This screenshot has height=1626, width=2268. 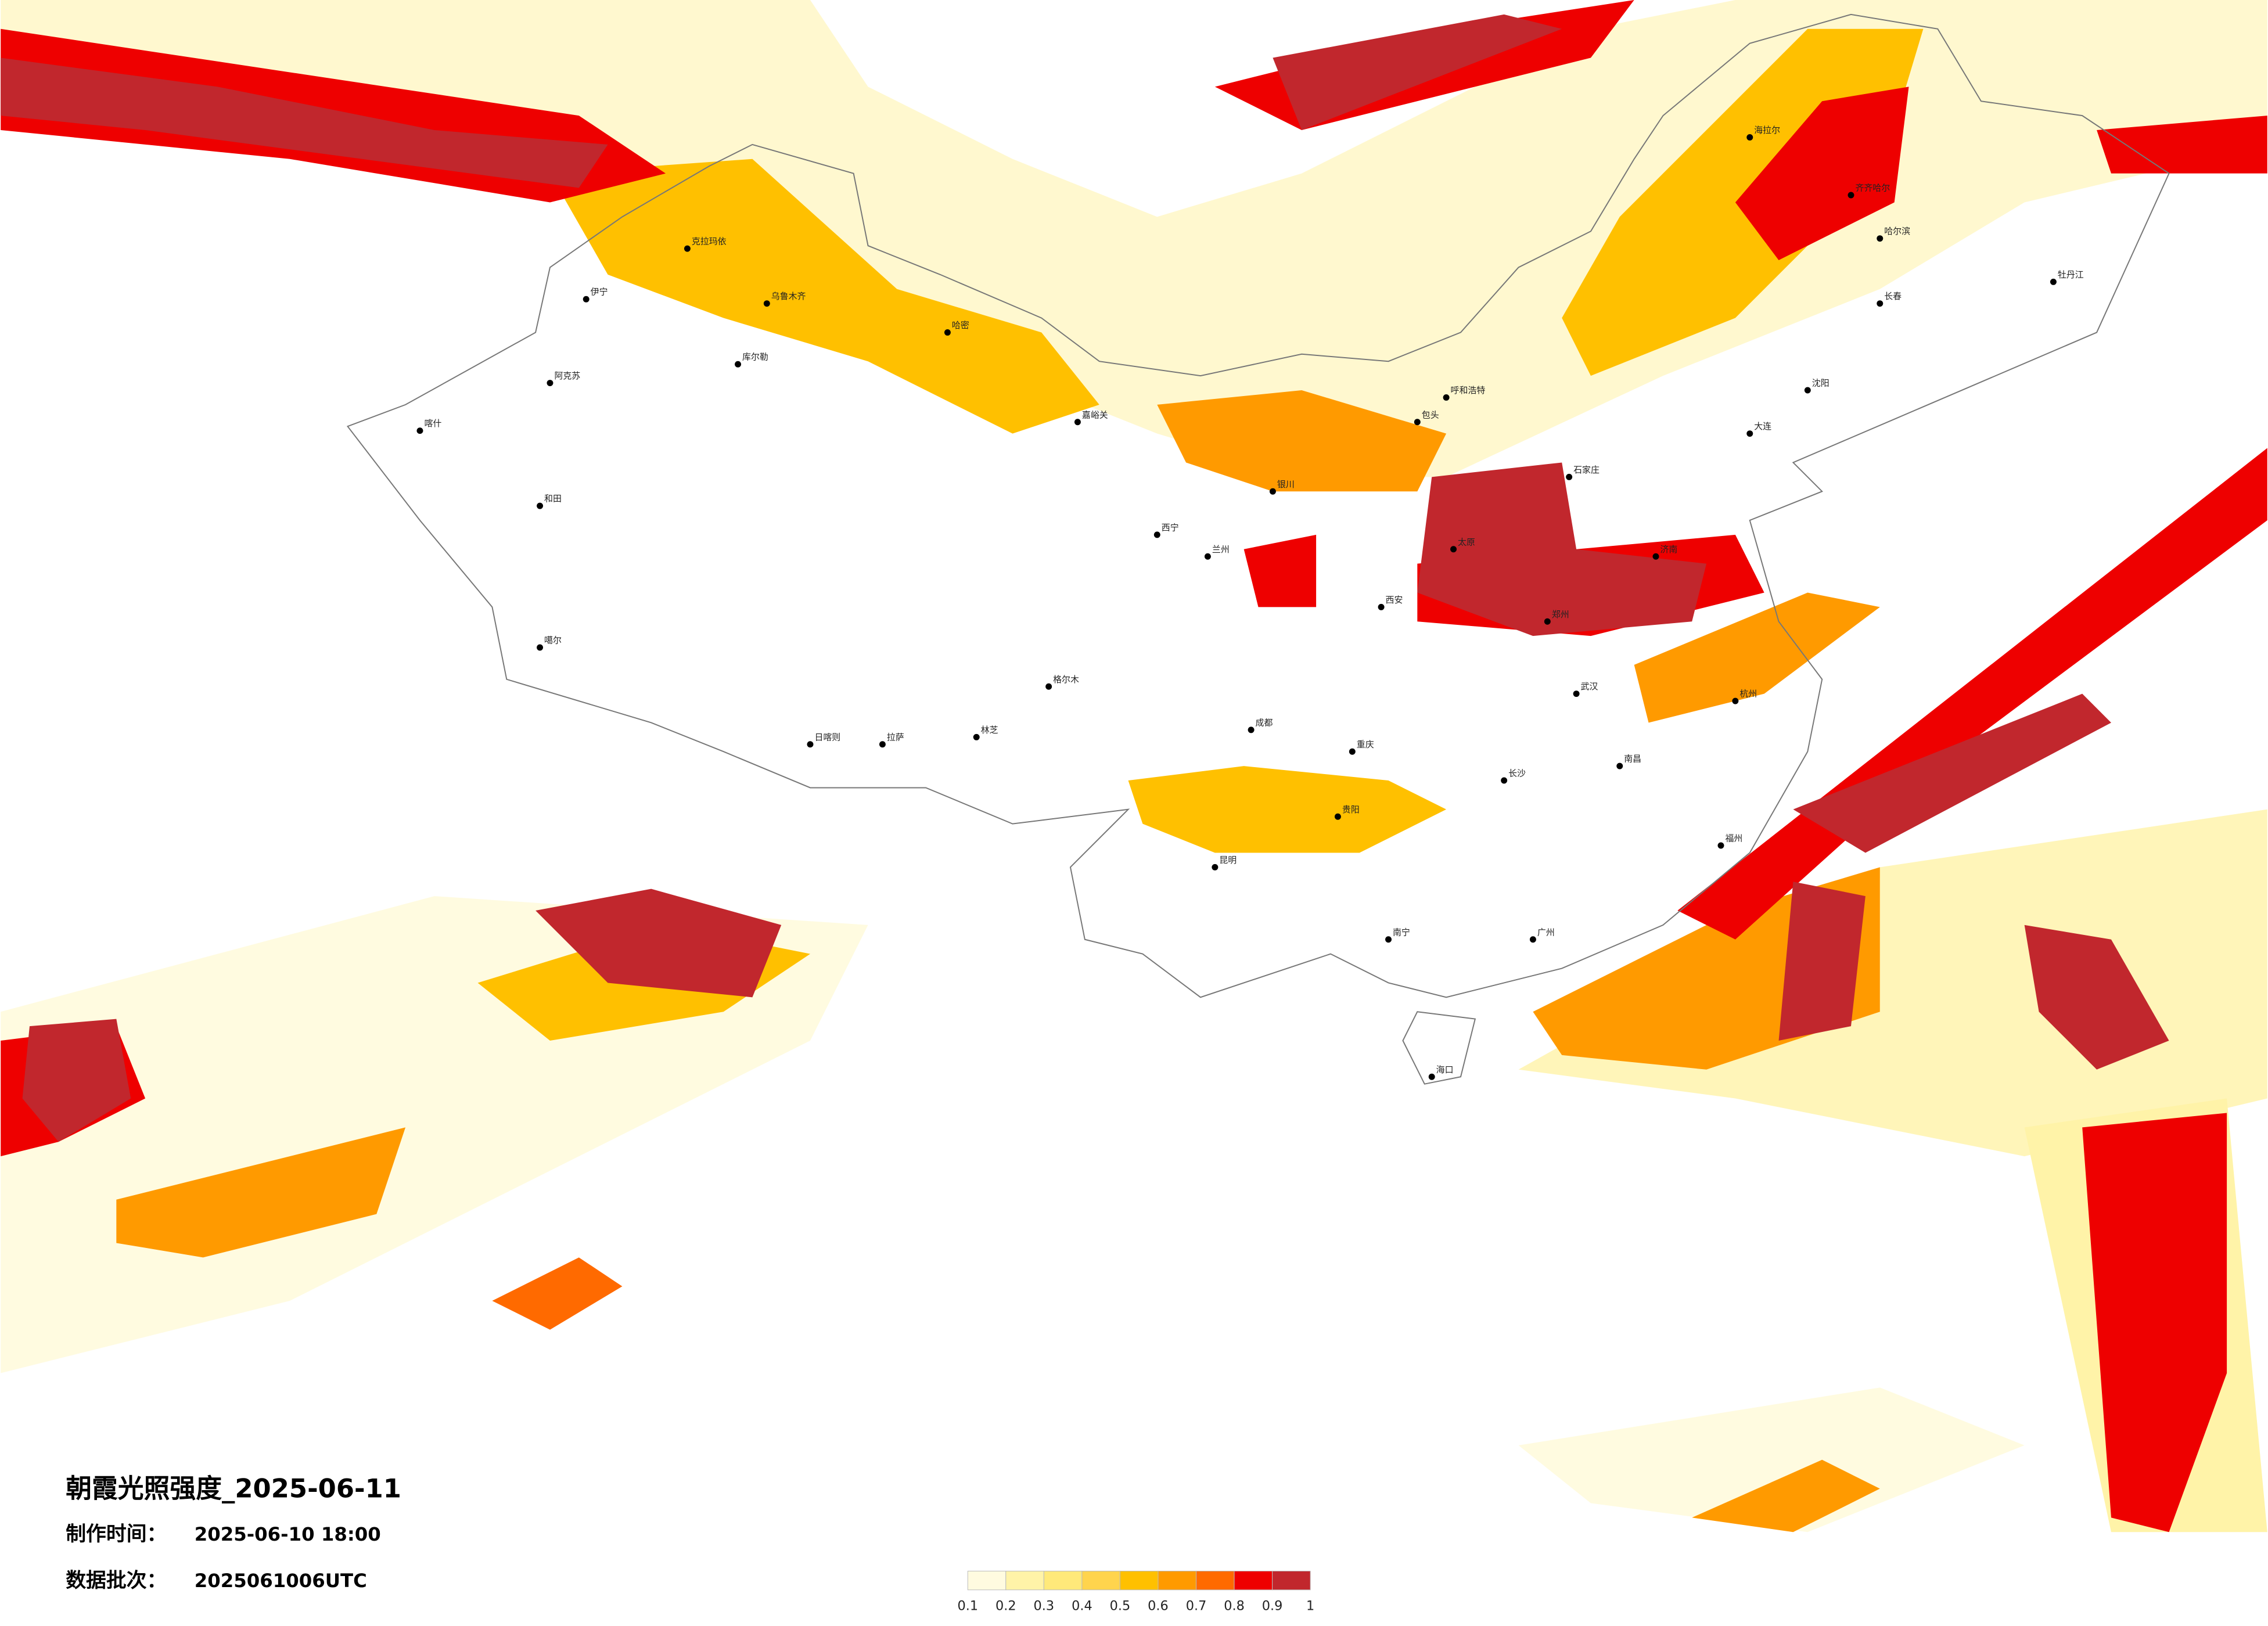 What do you see at coordinates (1430, 415) in the screenshot?
I see `city-label: 包头` at bounding box center [1430, 415].